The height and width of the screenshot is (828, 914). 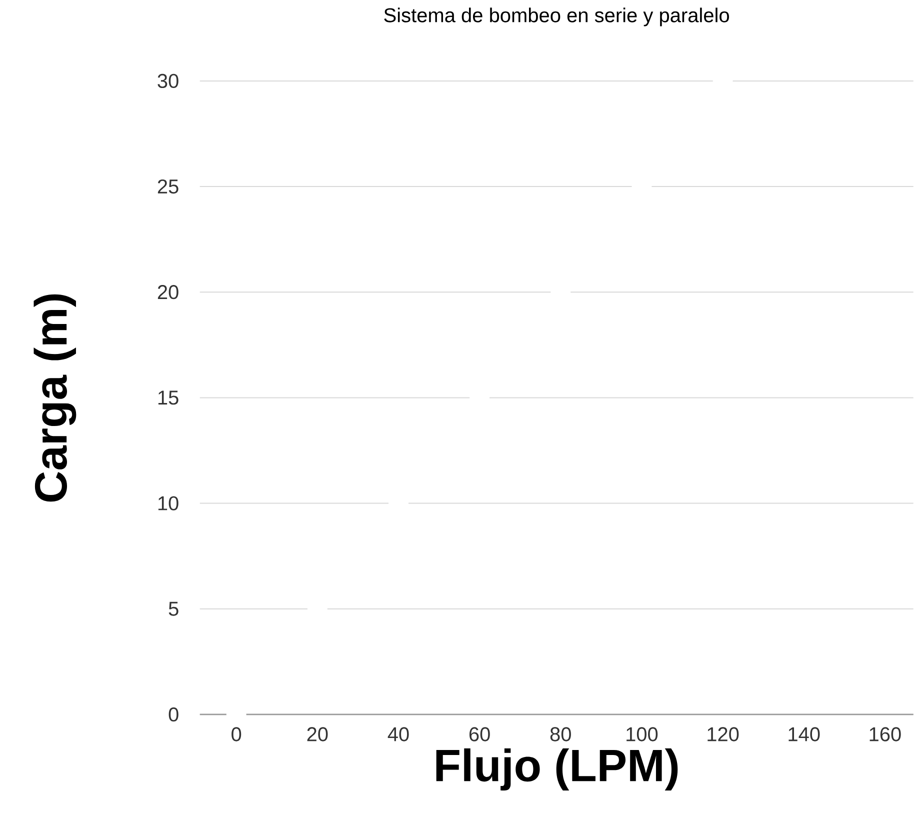 What do you see at coordinates (885, 734) in the screenshot?
I see `x-tick-label: 160` at bounding box center [885, 734].